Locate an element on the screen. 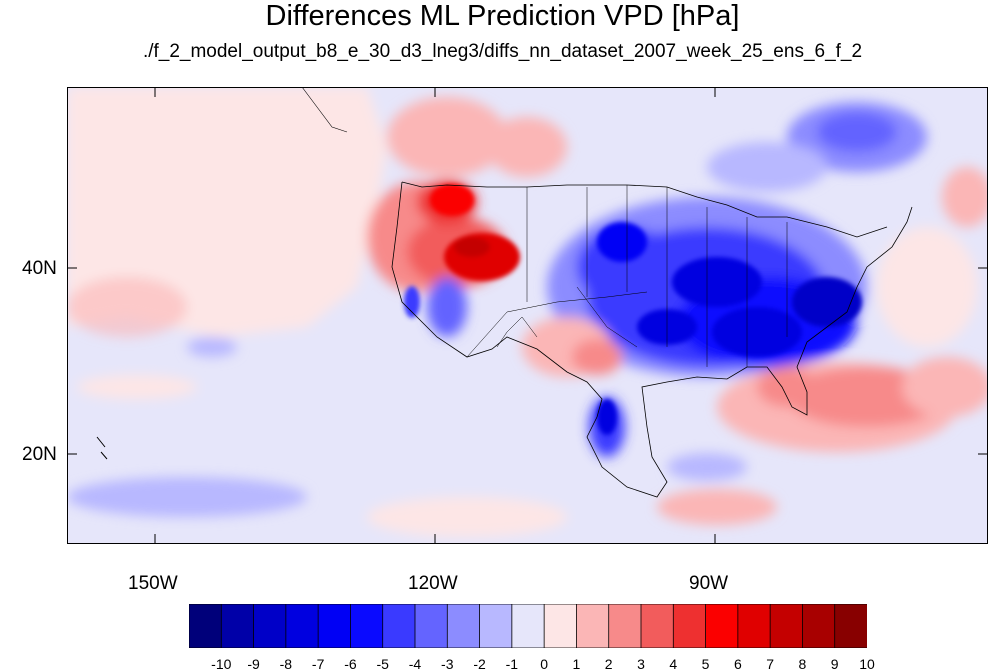  colorbar-tick-label: 8 is located at coordinates (802, 664).